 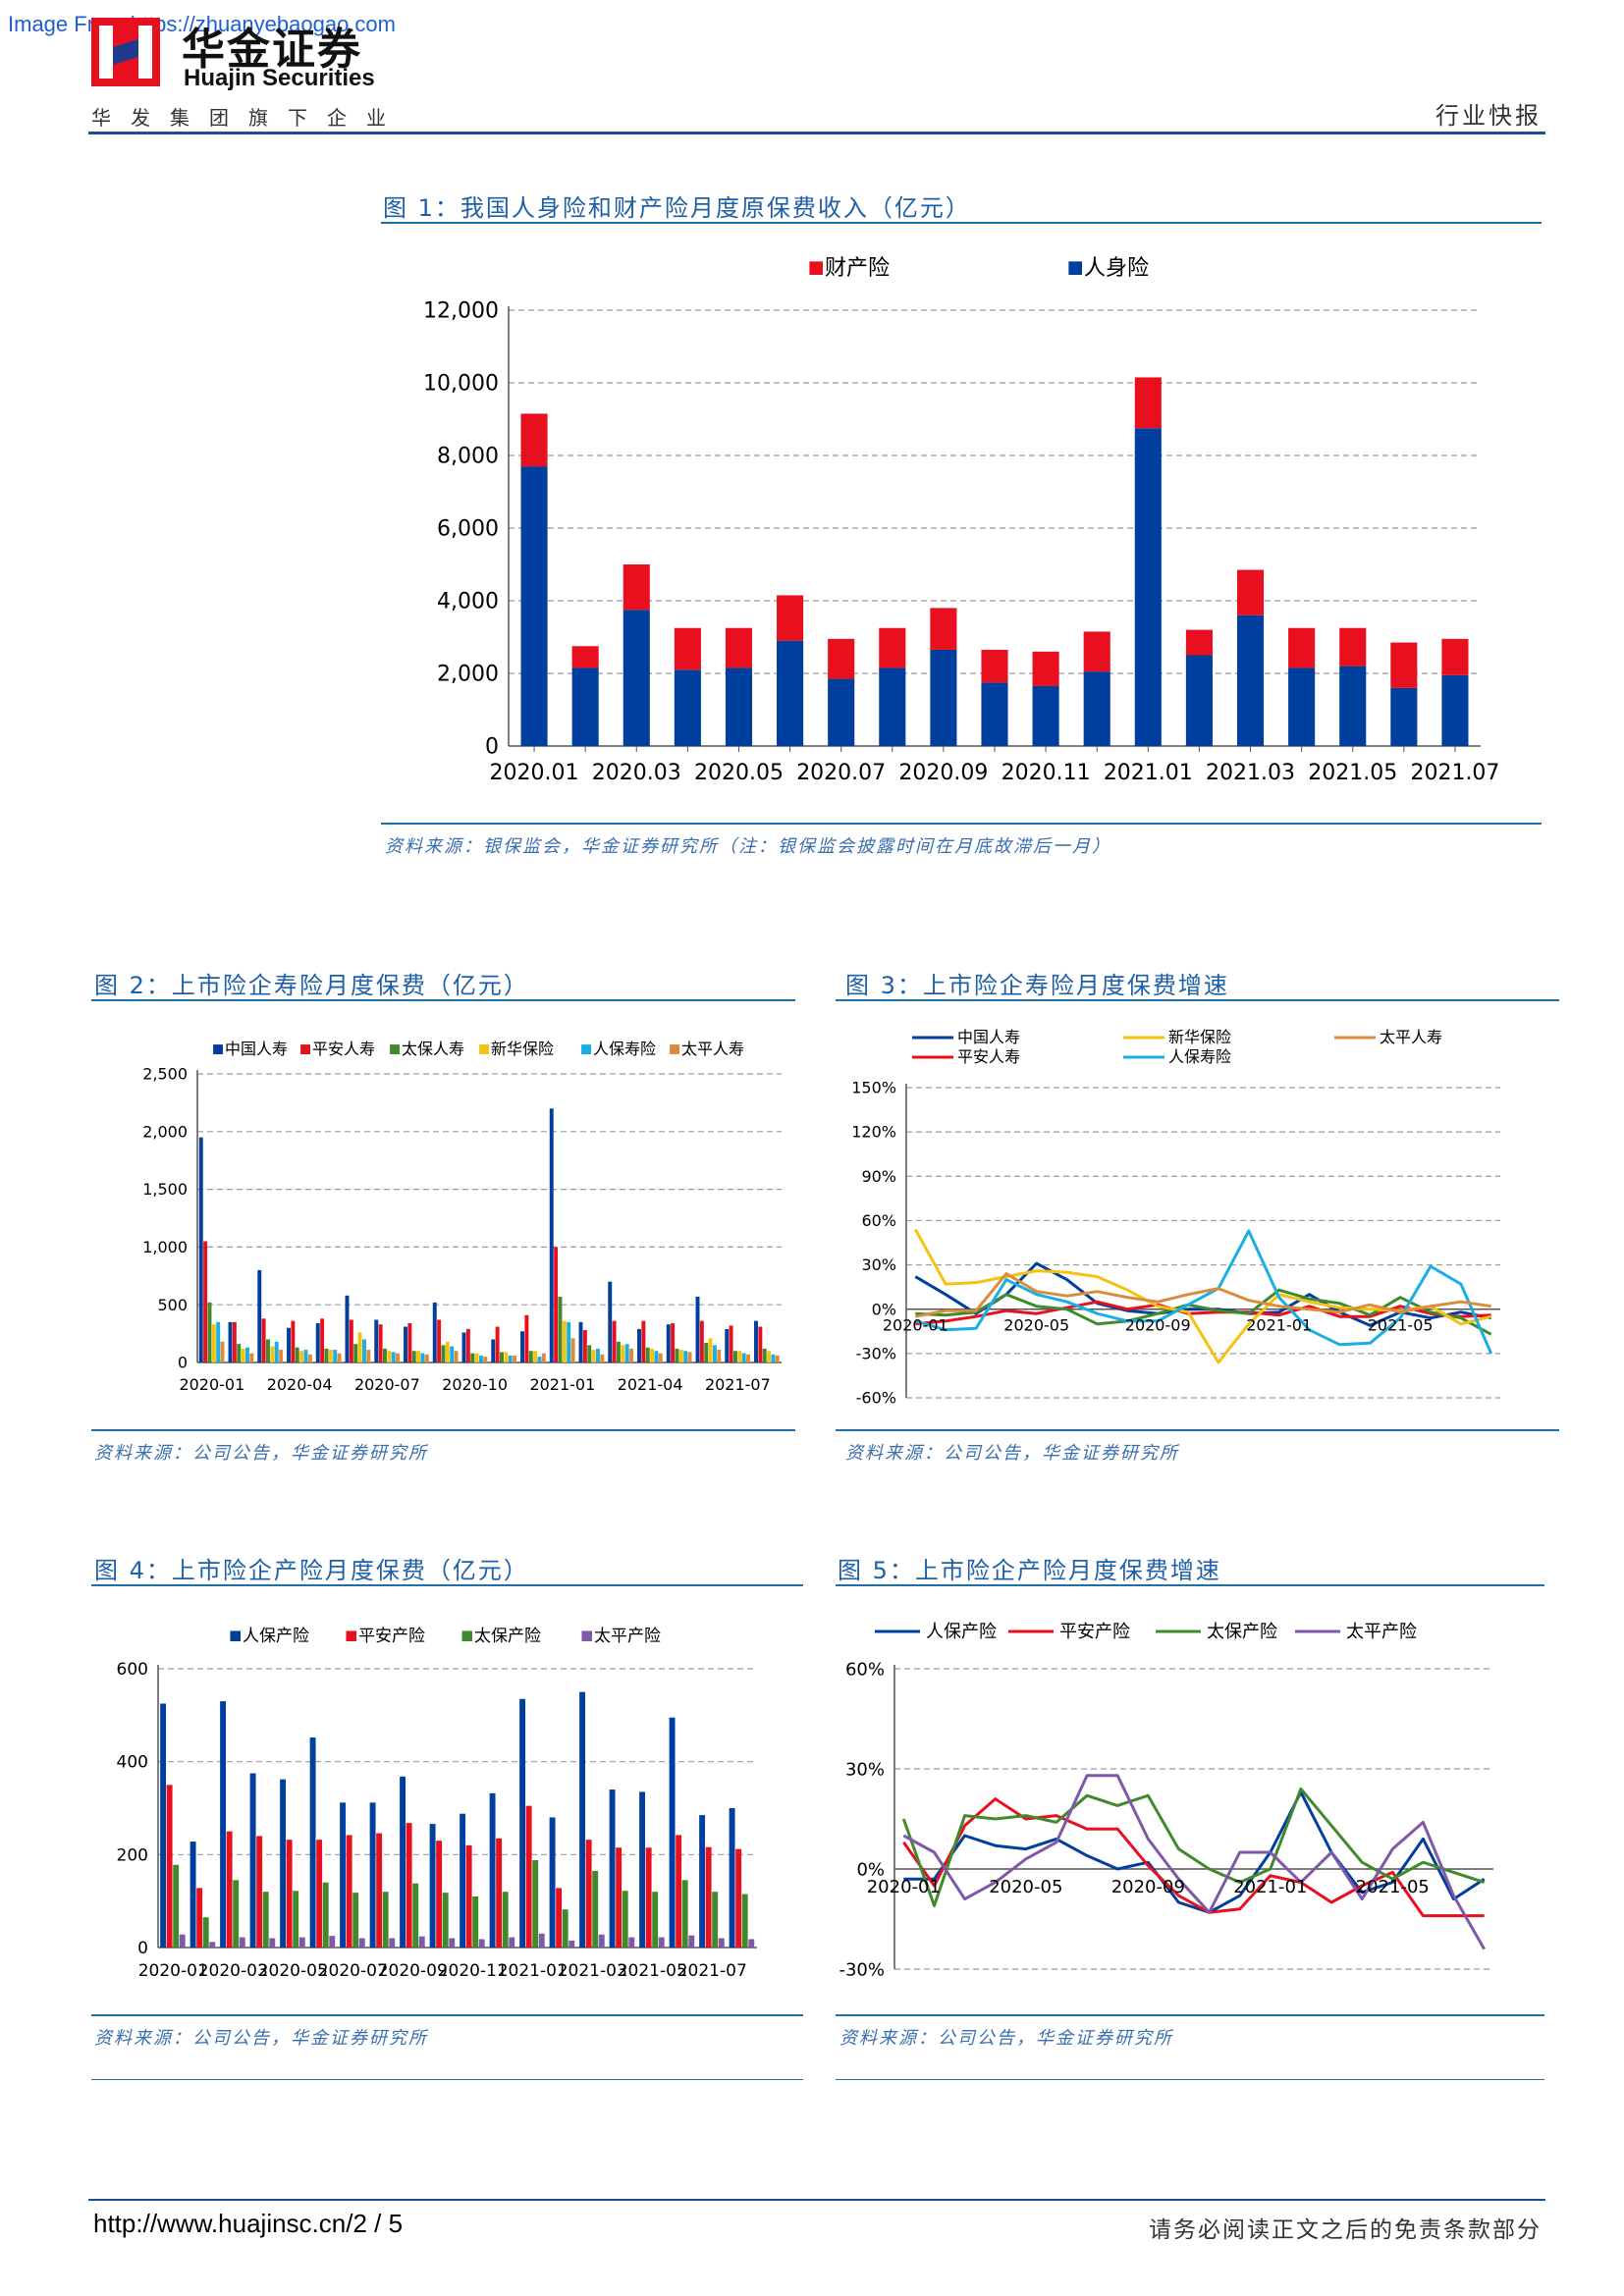 What do you see at coordinates (447, 2079) in the screenshot?
I see `fig4-bottom-rule` at bounding box center [447, 2079].